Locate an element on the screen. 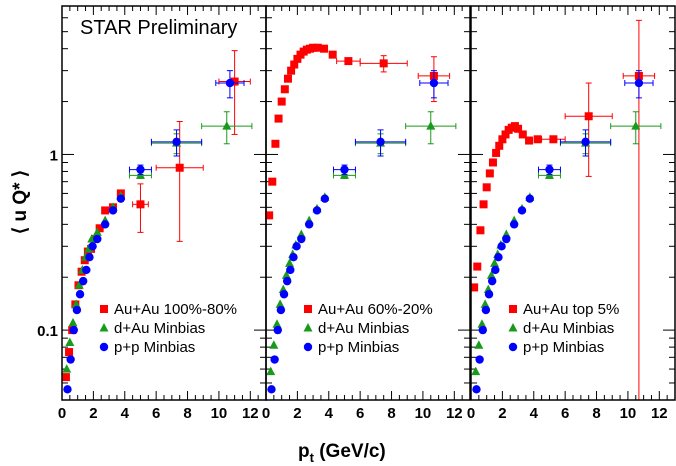 This screenshot has width=676, height=466. y-axis-label: ⟨ u Q* ⟩ is located at coordinates (20, 202).